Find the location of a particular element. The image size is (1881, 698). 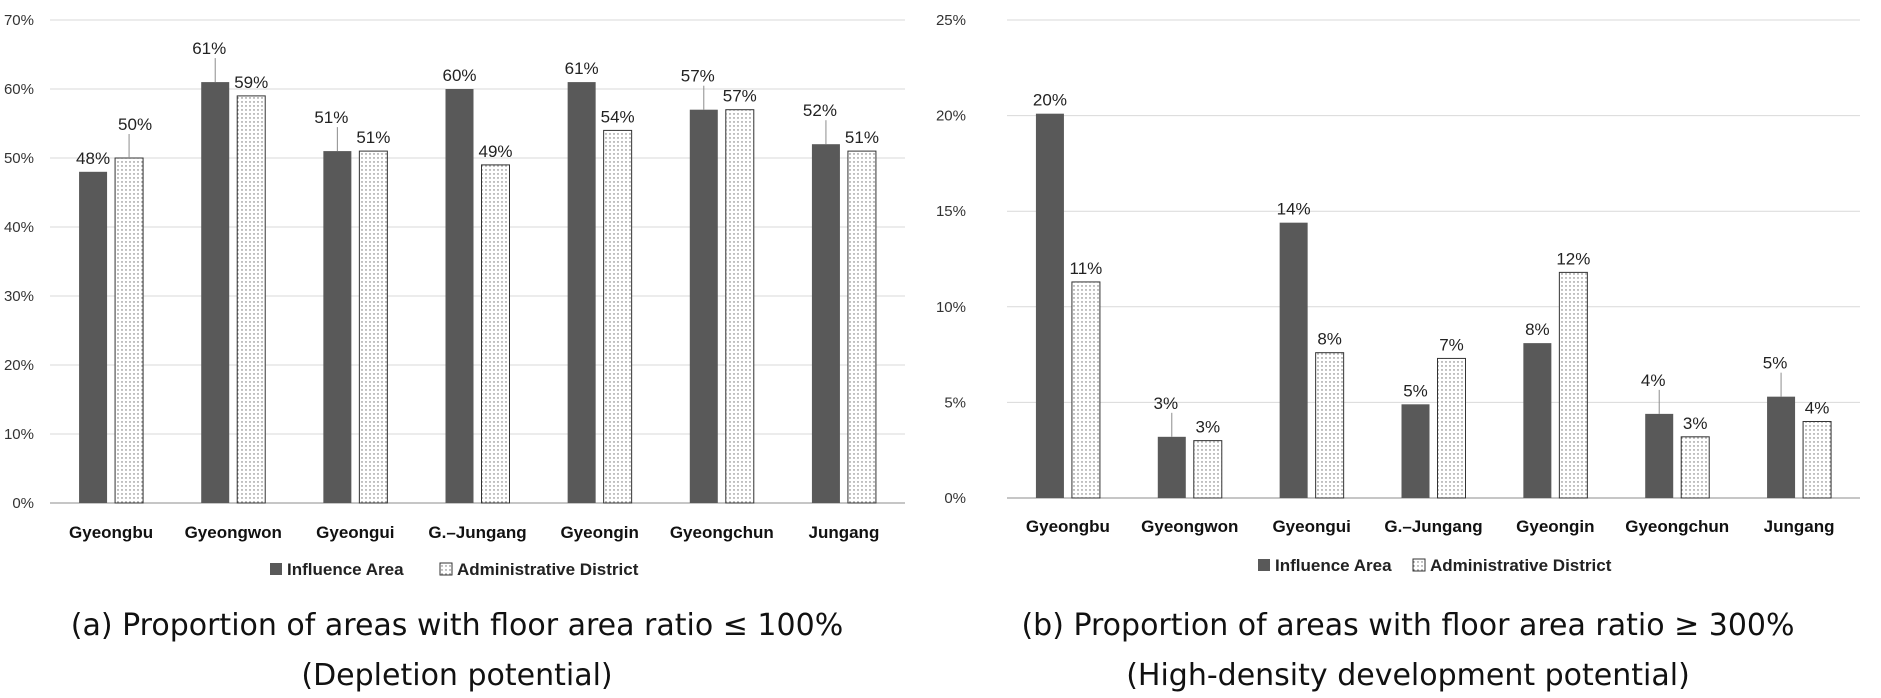

data-label-administrative-district: 11% is located at coordinates (1086, 268).